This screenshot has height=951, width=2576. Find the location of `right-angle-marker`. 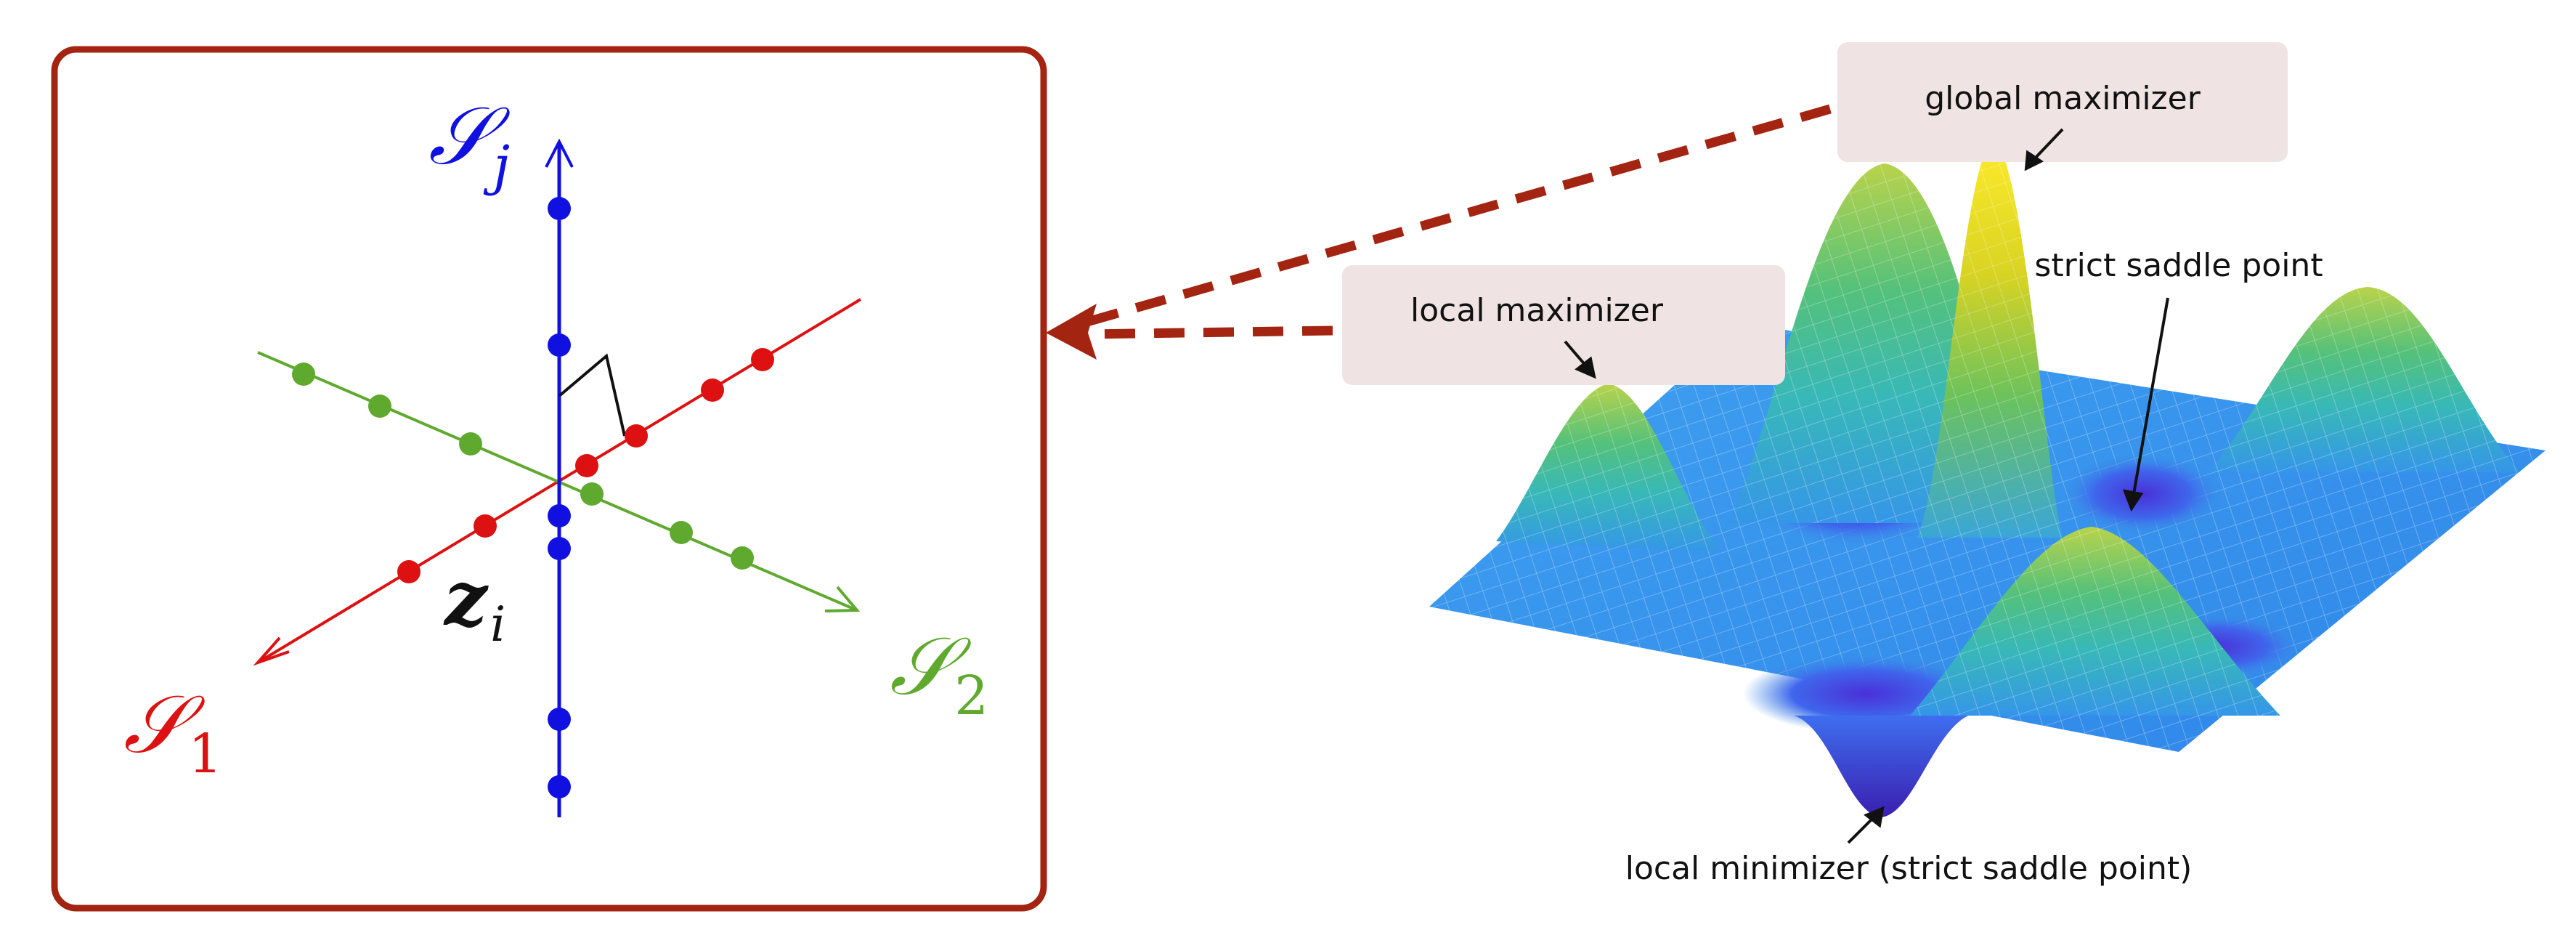

right-angle-marker is located at coordinates (592, 395).